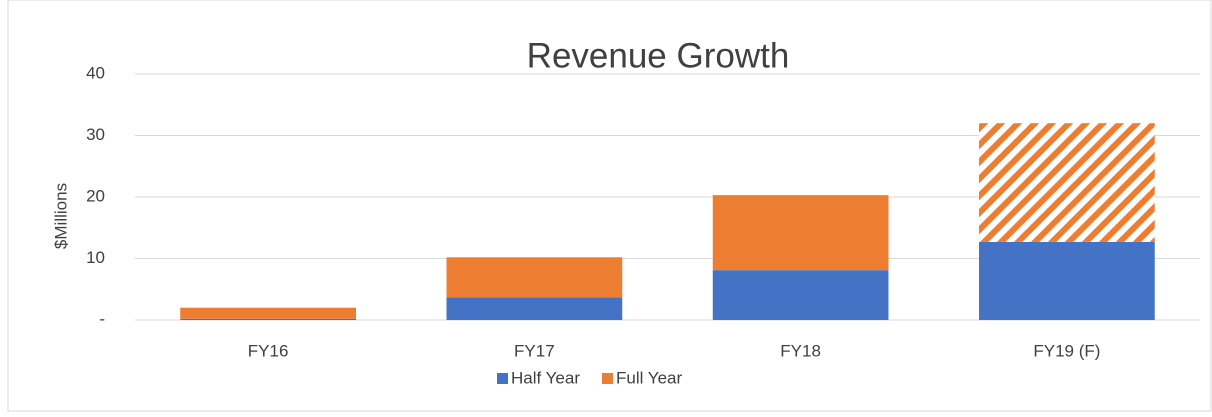  I want to click on x-tick-label: FY19 (F), so click(1066, 350).